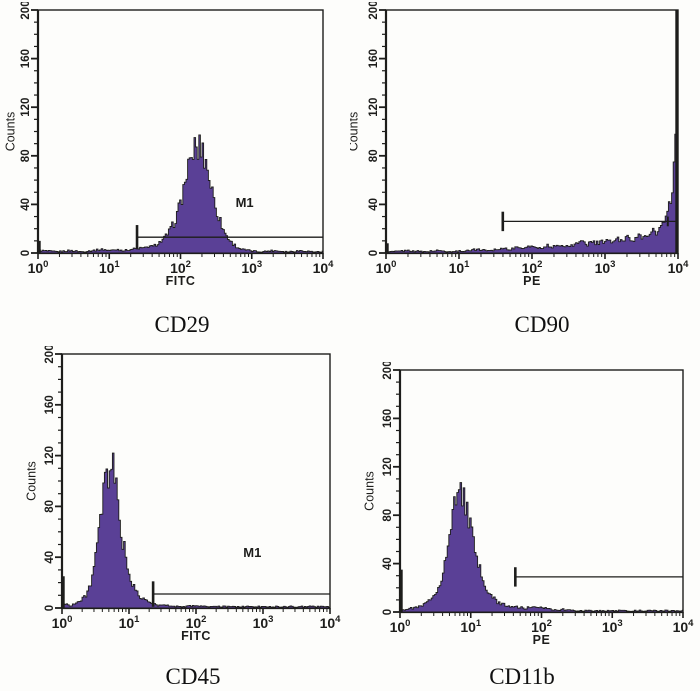 The height and width of the screenshot is (691, 700). Describe the element at coordinates (542, 324) in the screenshot. I see `panel-title-cd90: CD90` at that location.